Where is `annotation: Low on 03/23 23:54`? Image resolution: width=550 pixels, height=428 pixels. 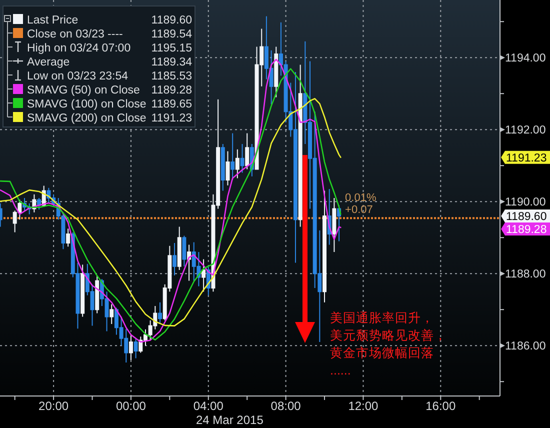
annotation: Low on 03/23 23:54 is located at coordinates (78, 76).